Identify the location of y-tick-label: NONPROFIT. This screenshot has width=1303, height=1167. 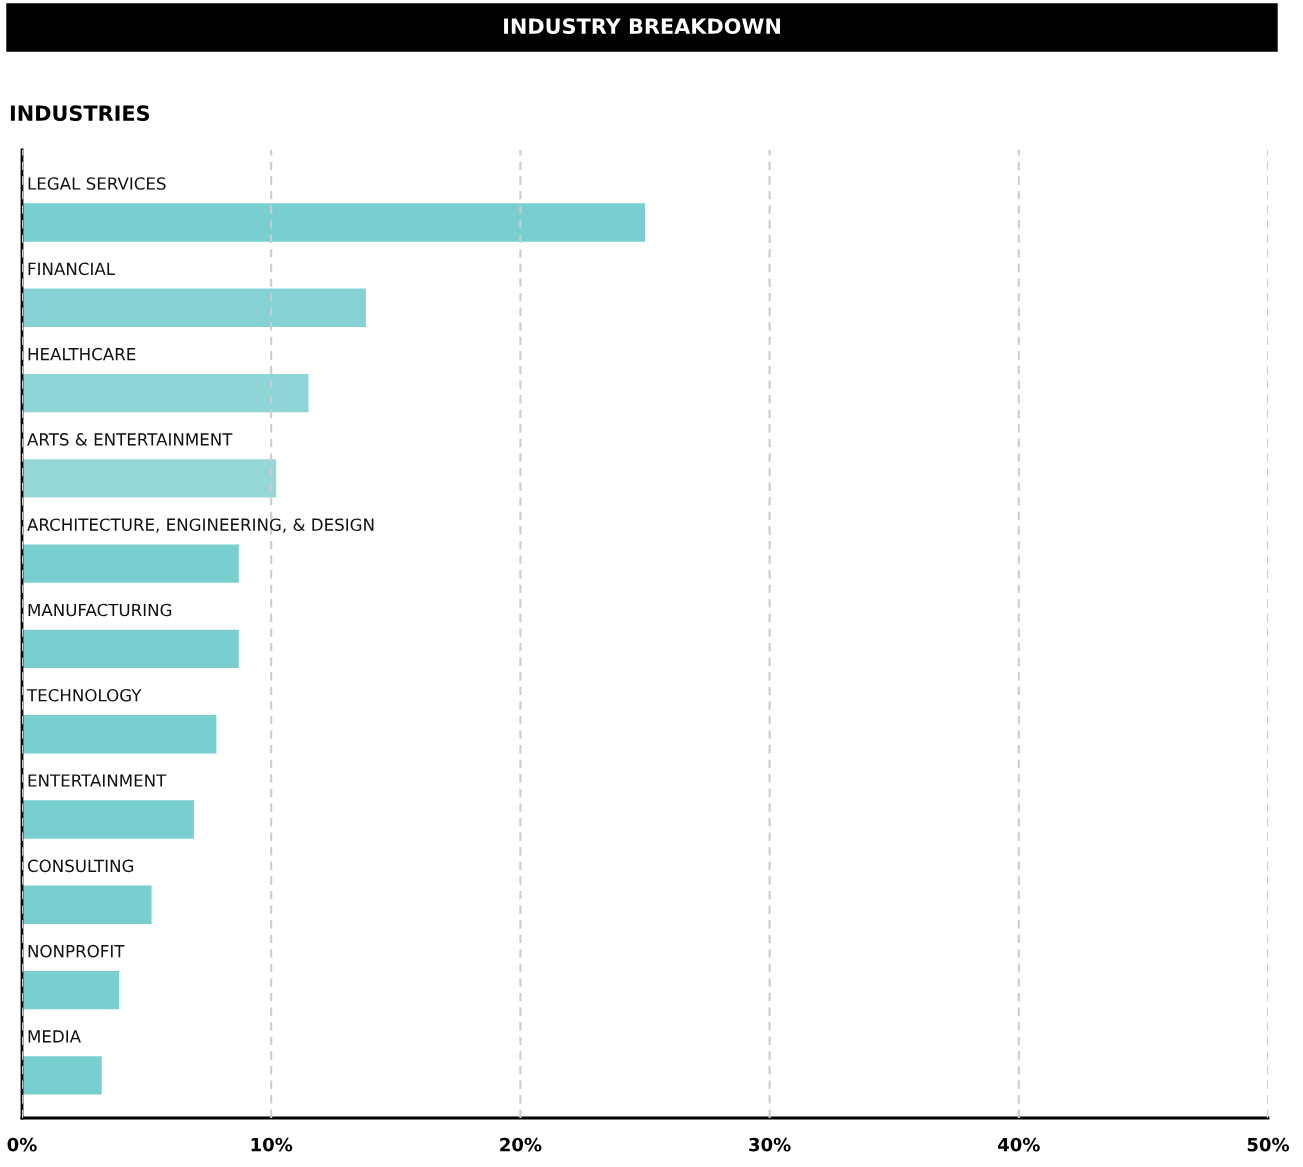
(76, 951).